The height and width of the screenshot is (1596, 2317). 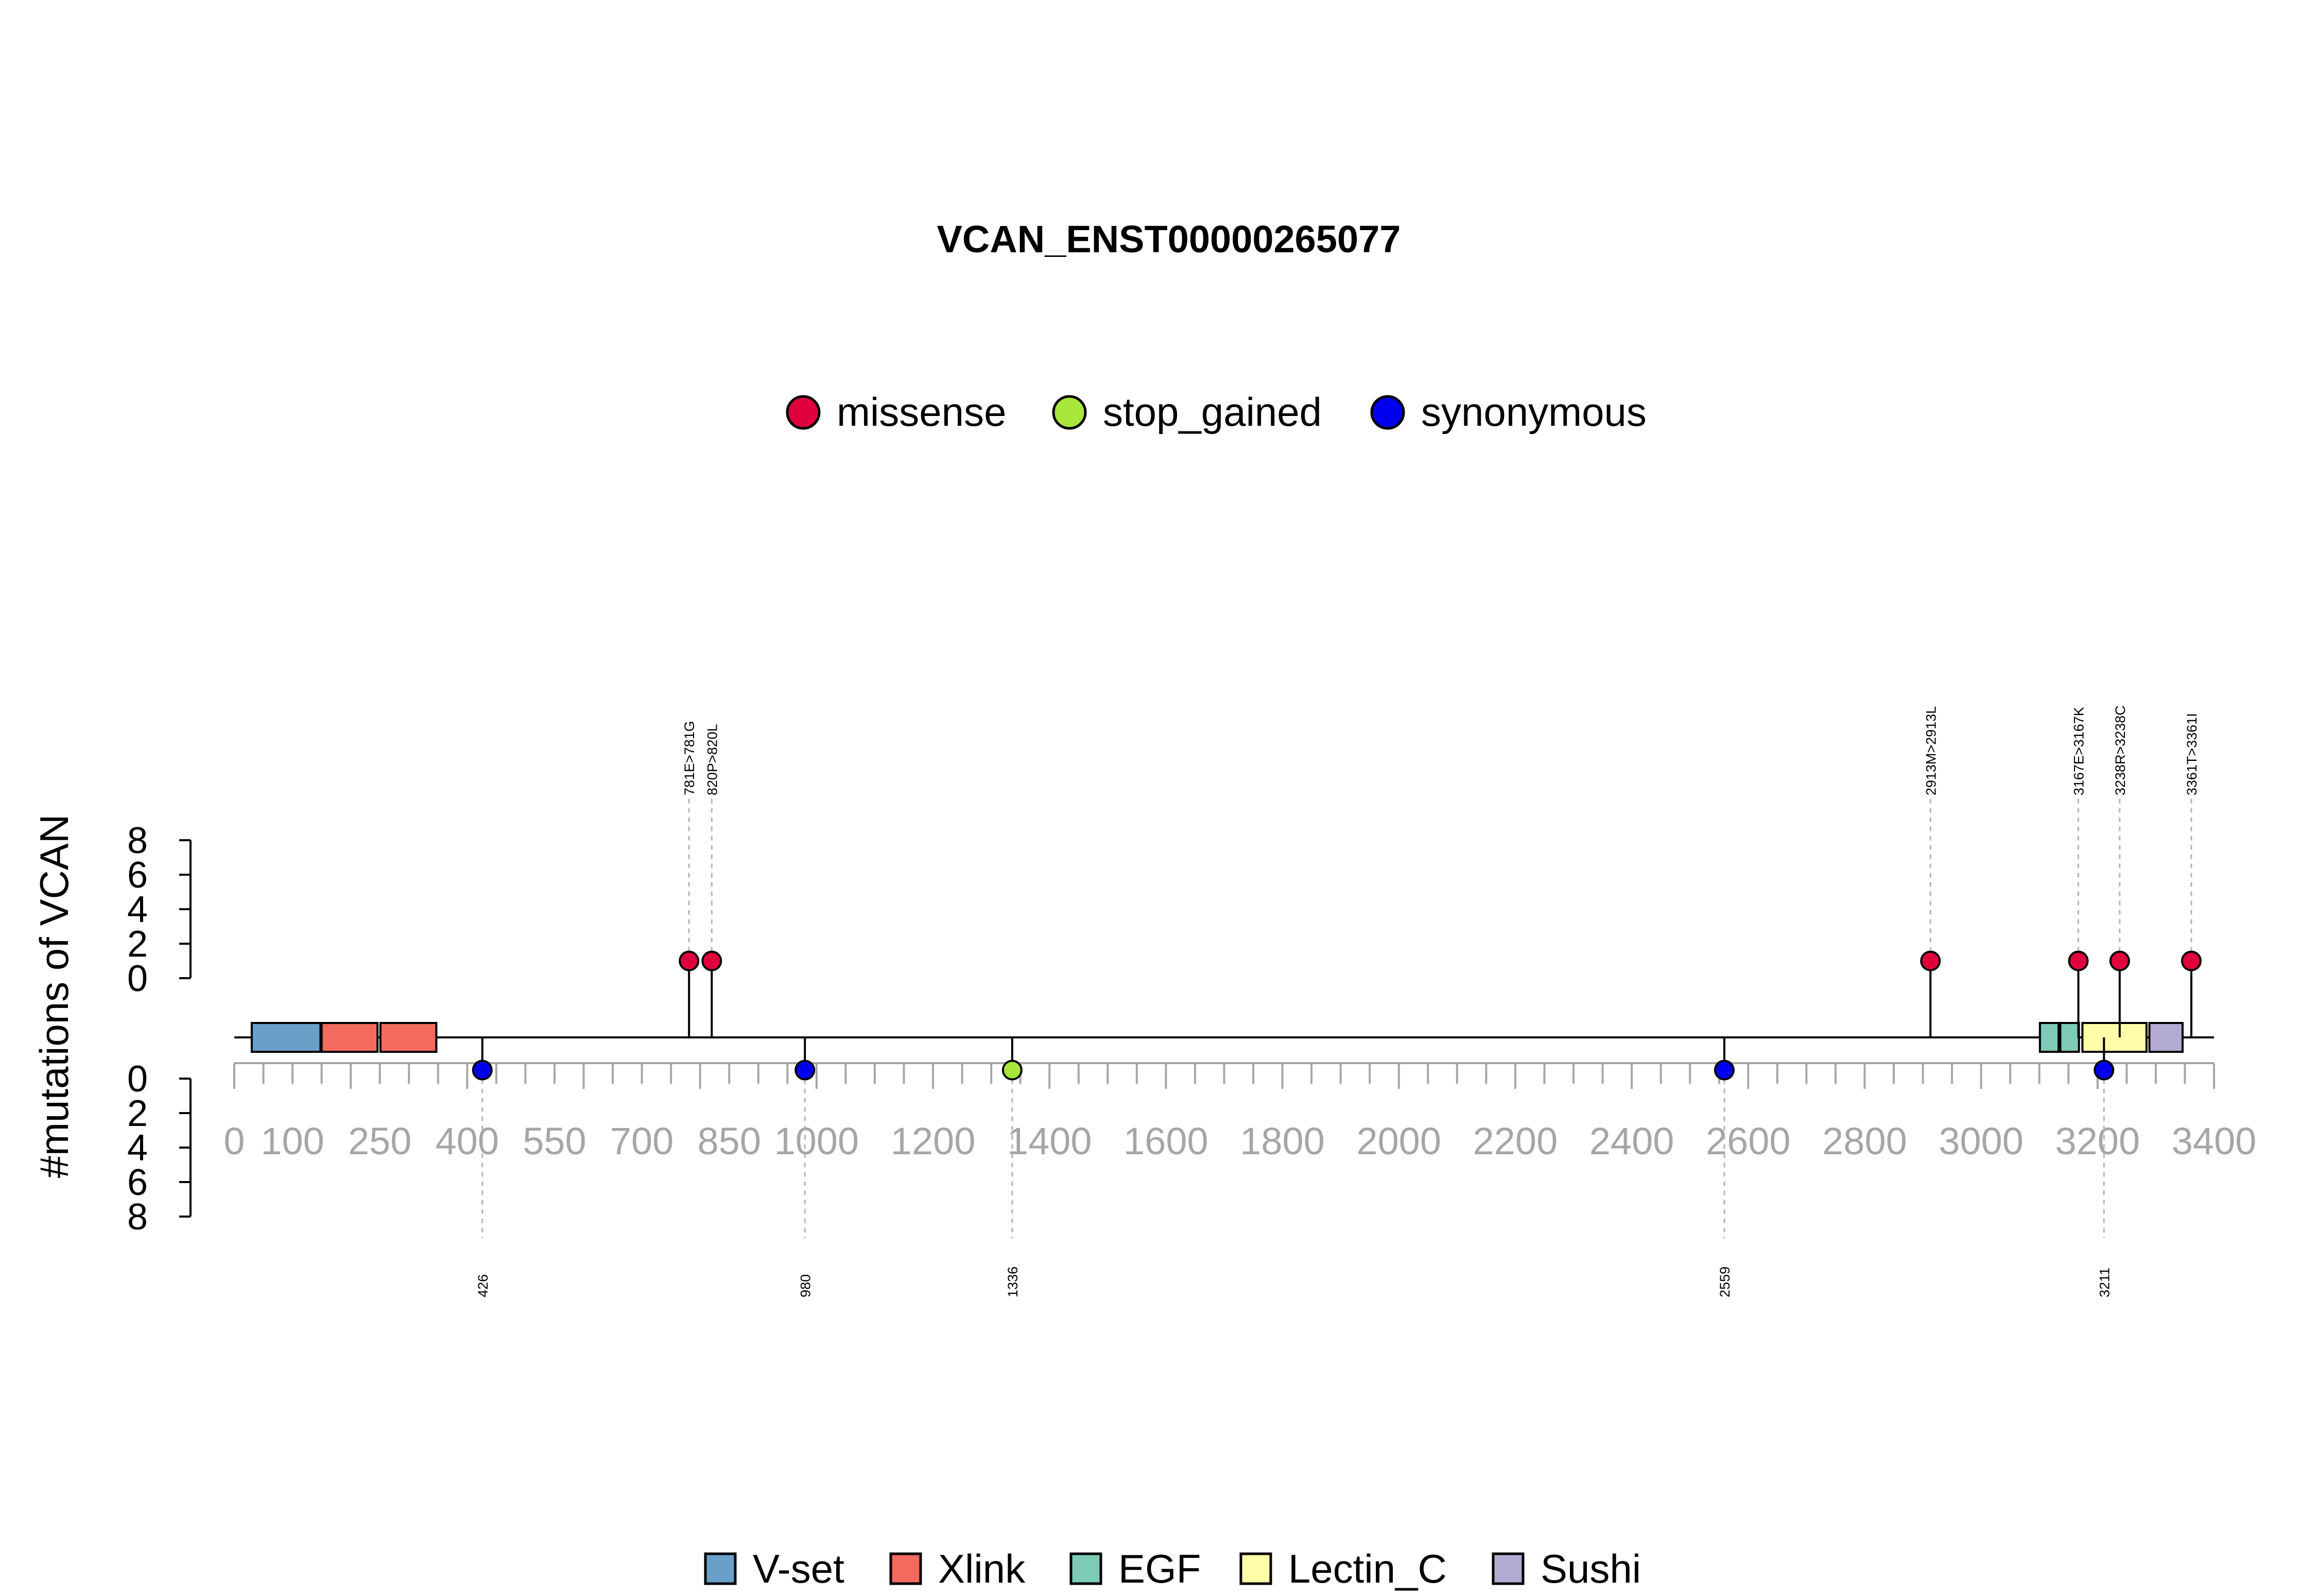 I want to click on y-axis-label: #mutations of VCAN, so click(x=54, y=996).